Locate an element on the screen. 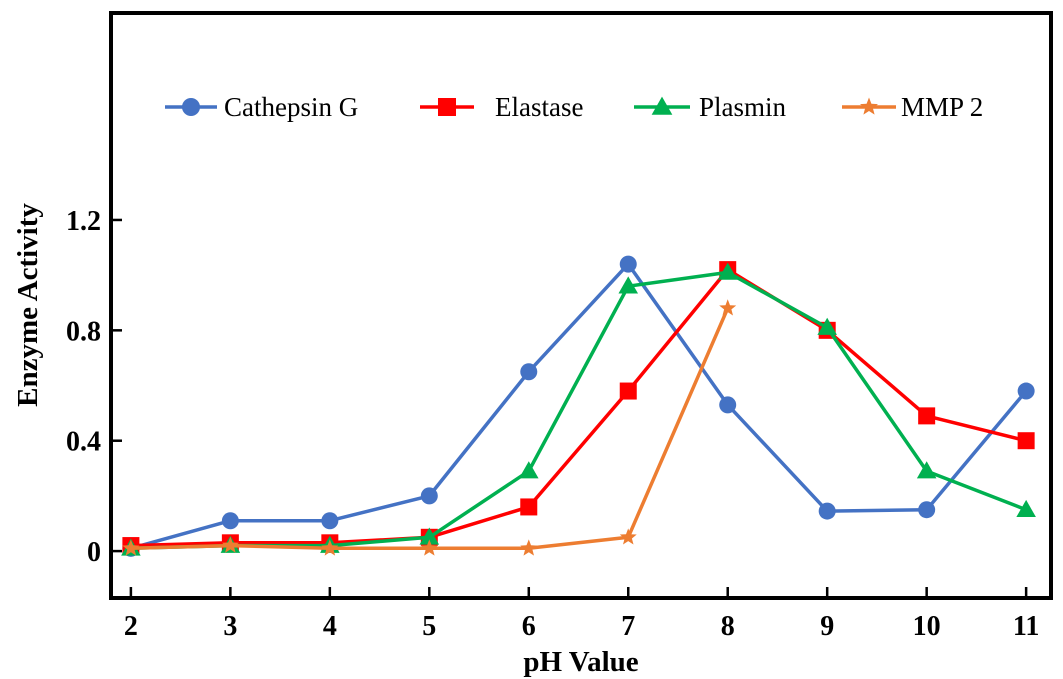 Image resolution: width=1063 pixels, height=679 pixels. x-tick-label: 4 is located at coordinates (330, 626).